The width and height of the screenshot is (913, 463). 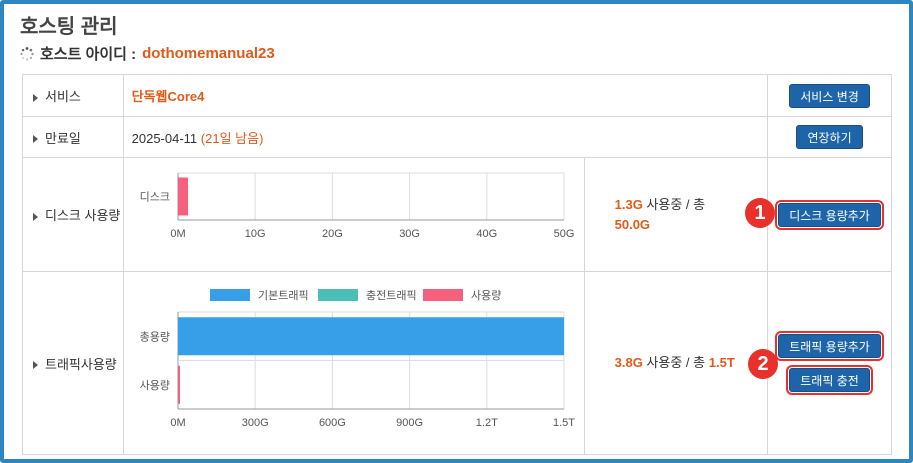 I want to click on disk-chart: 0M 10G 20G 30G 40G 50G 디스크, so click(x=356, y=206).